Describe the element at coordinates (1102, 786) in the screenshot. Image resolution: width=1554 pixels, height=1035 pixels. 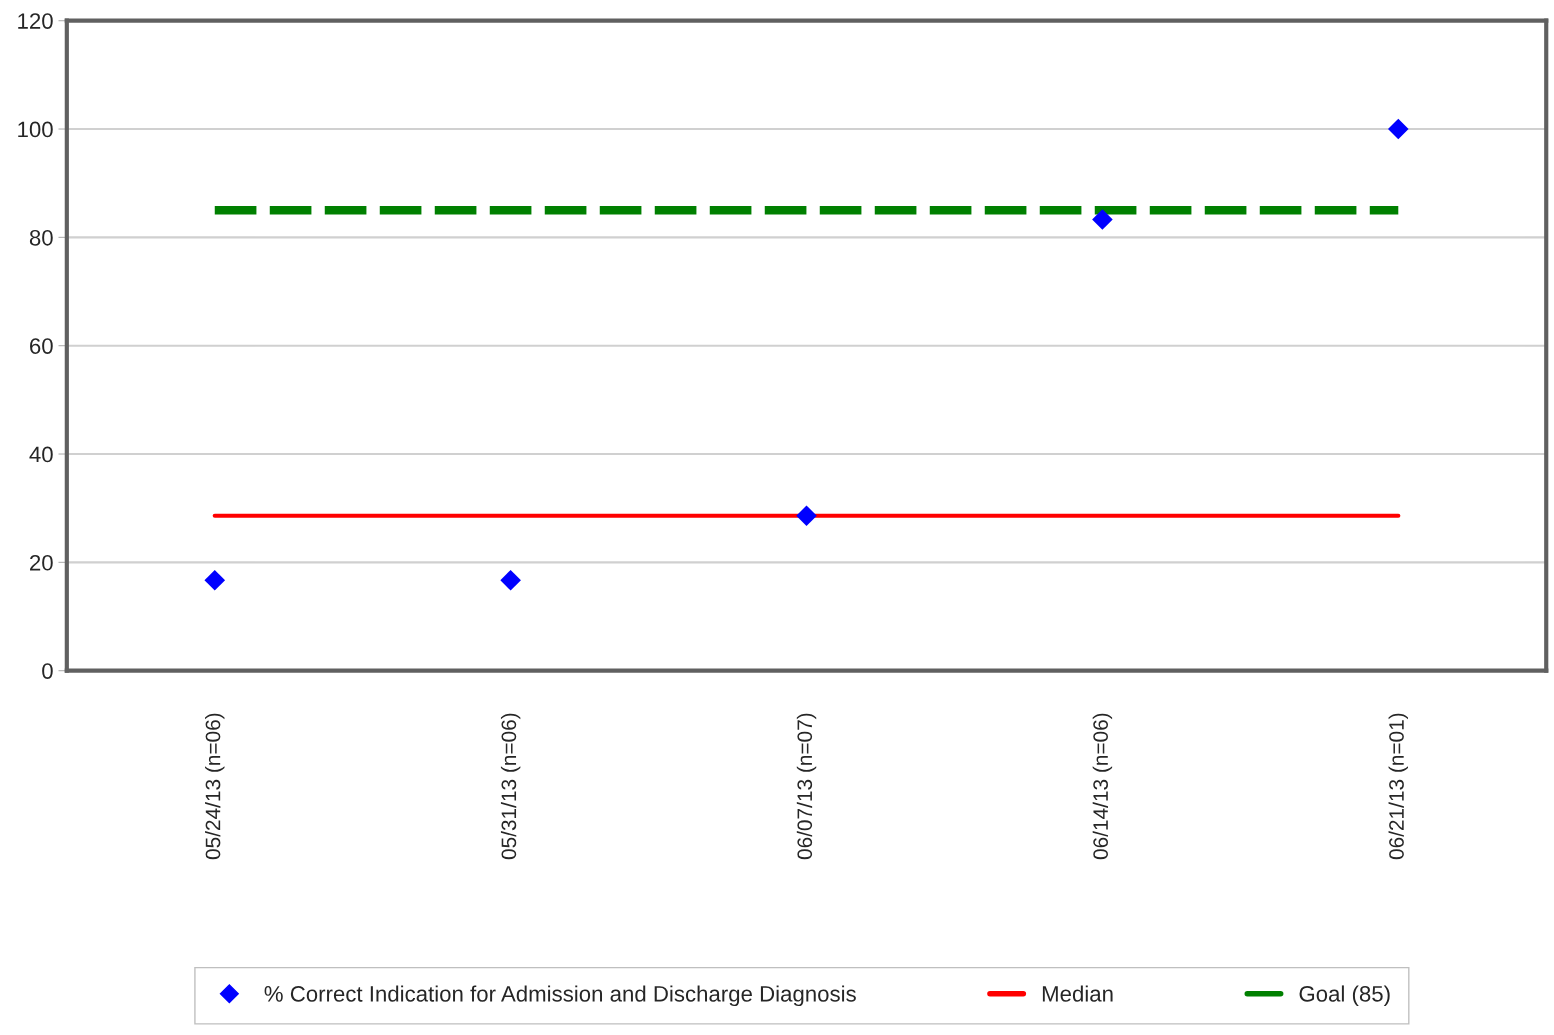
I see `x-tick-label: 06/14/13 (n=06)` at that location.